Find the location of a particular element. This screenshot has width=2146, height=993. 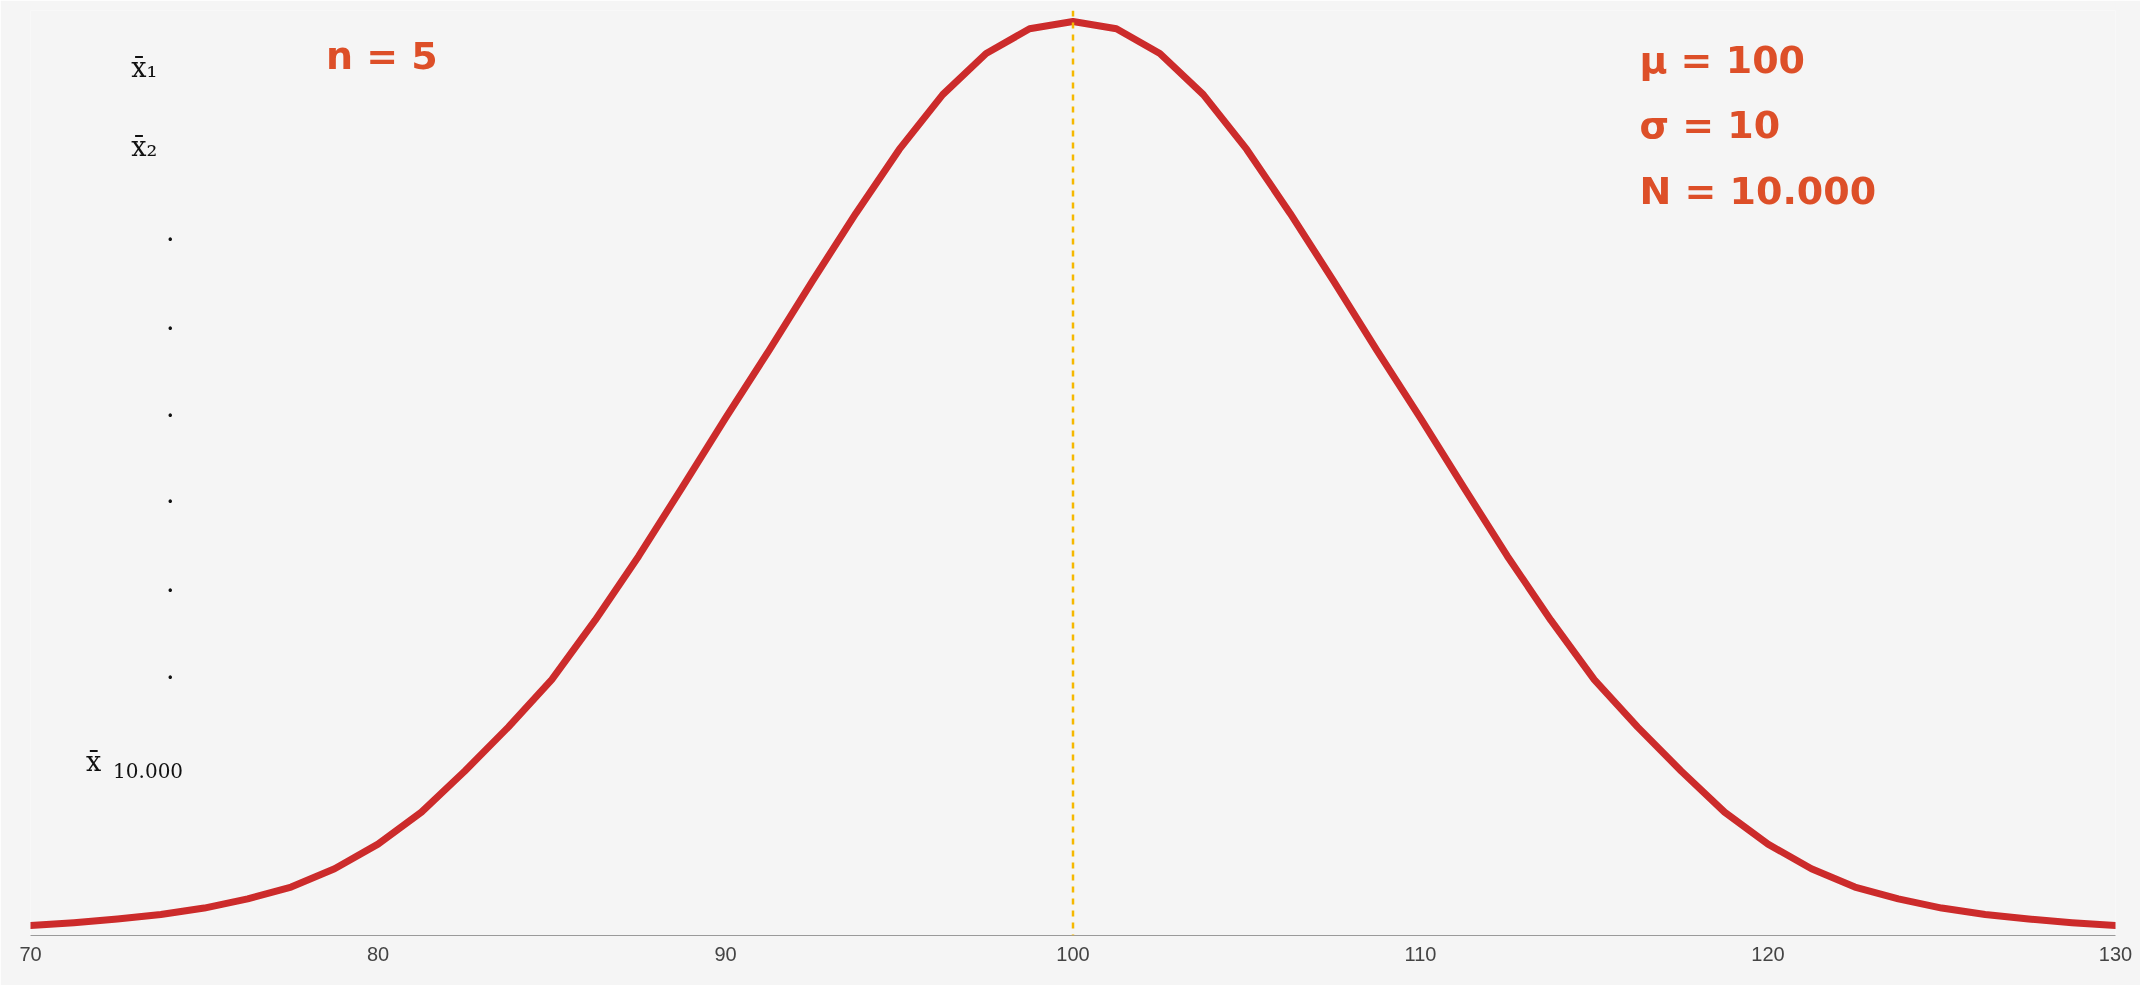

annotation: μ = 100 is located at coordinates (1722, 59).